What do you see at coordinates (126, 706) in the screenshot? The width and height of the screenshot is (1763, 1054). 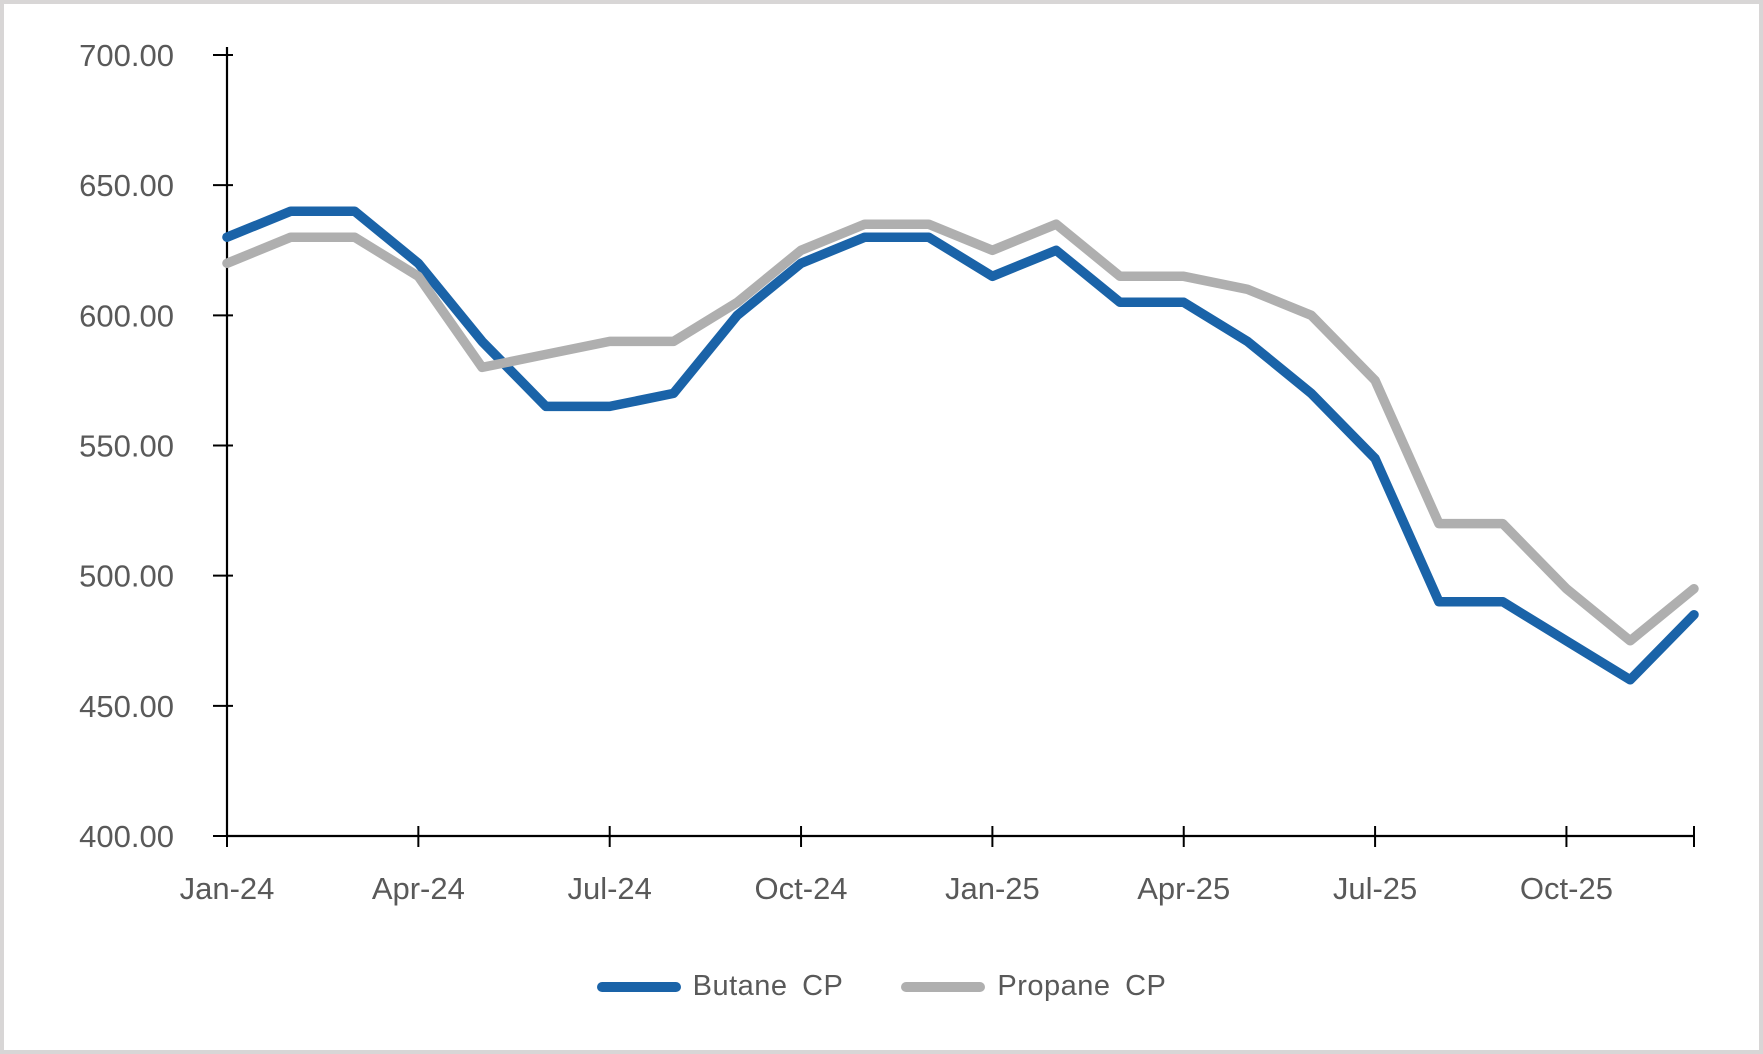 I see `y-axis-label: 450.00` at bounding box center [126, 706].